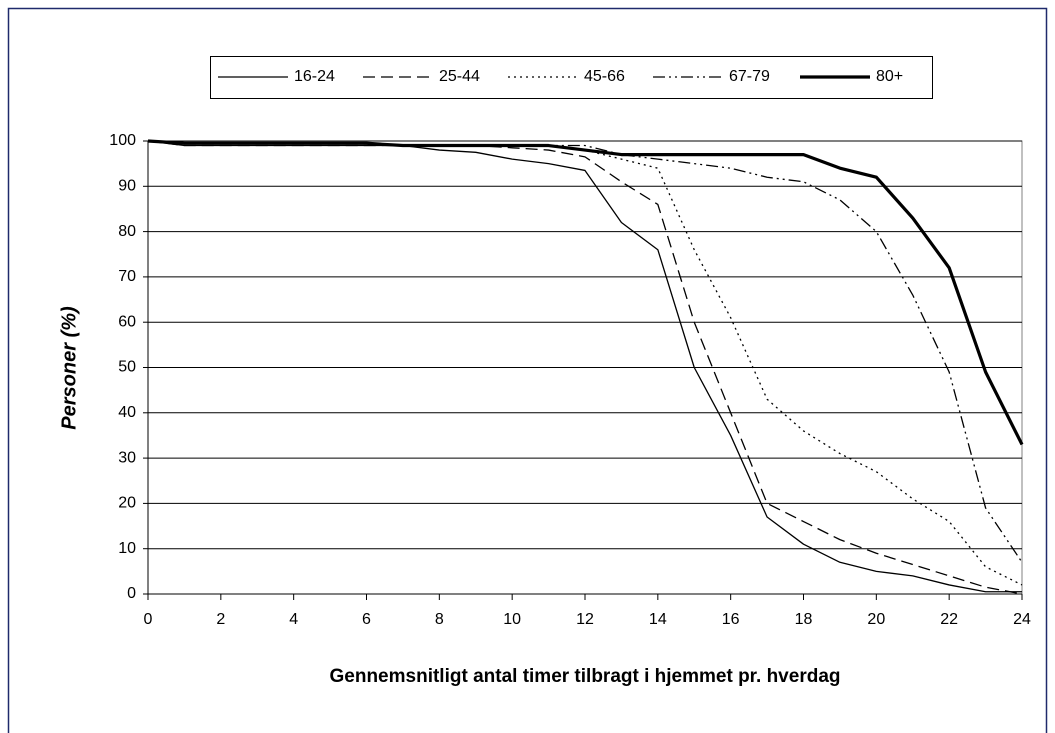  Describe the element at coordinates (585, 619) in the screenshot. I see `x-tick-label: 12` at that location.